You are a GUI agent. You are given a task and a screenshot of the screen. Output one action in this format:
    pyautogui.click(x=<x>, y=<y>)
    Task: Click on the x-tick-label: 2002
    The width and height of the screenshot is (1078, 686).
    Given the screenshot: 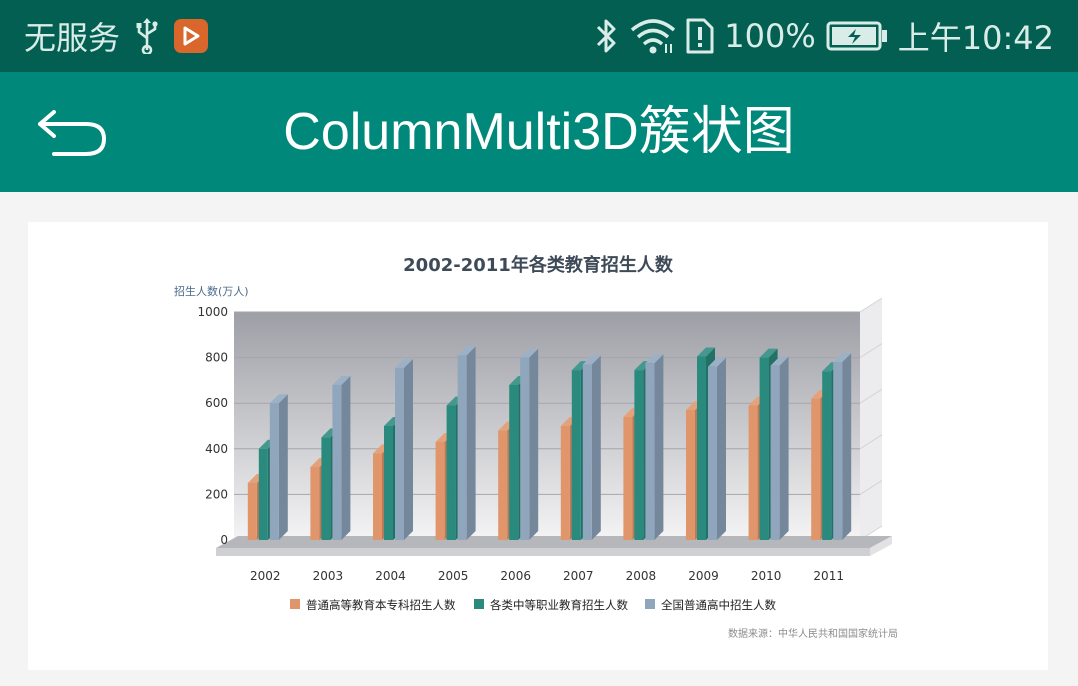 What is the action you would take?
    pyautogui.click(x=265, y=576)
    